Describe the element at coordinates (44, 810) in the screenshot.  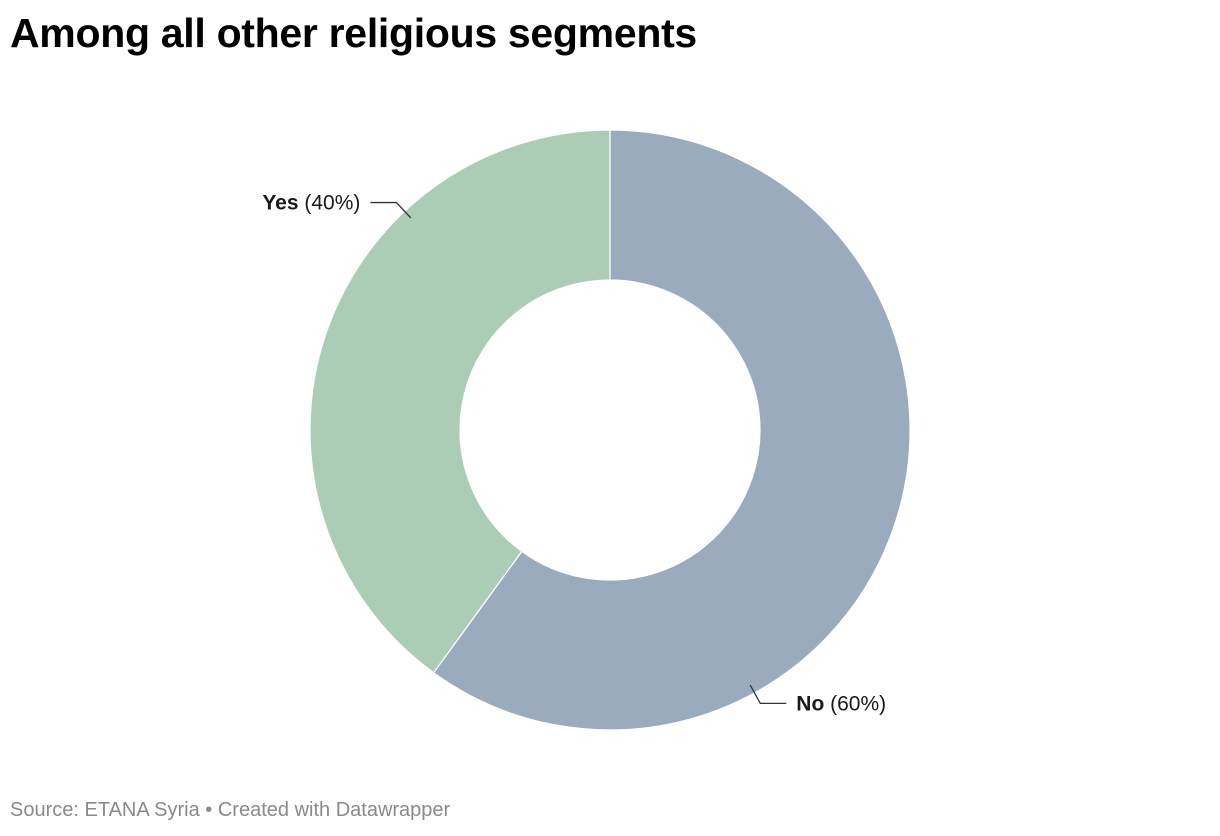
I see `source-label: Source:` at that location.